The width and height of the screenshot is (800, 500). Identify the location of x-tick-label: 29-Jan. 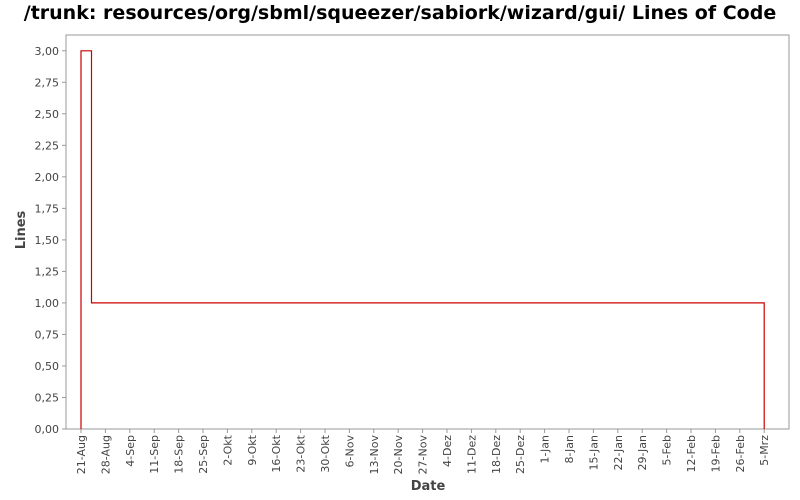
(642, 453).